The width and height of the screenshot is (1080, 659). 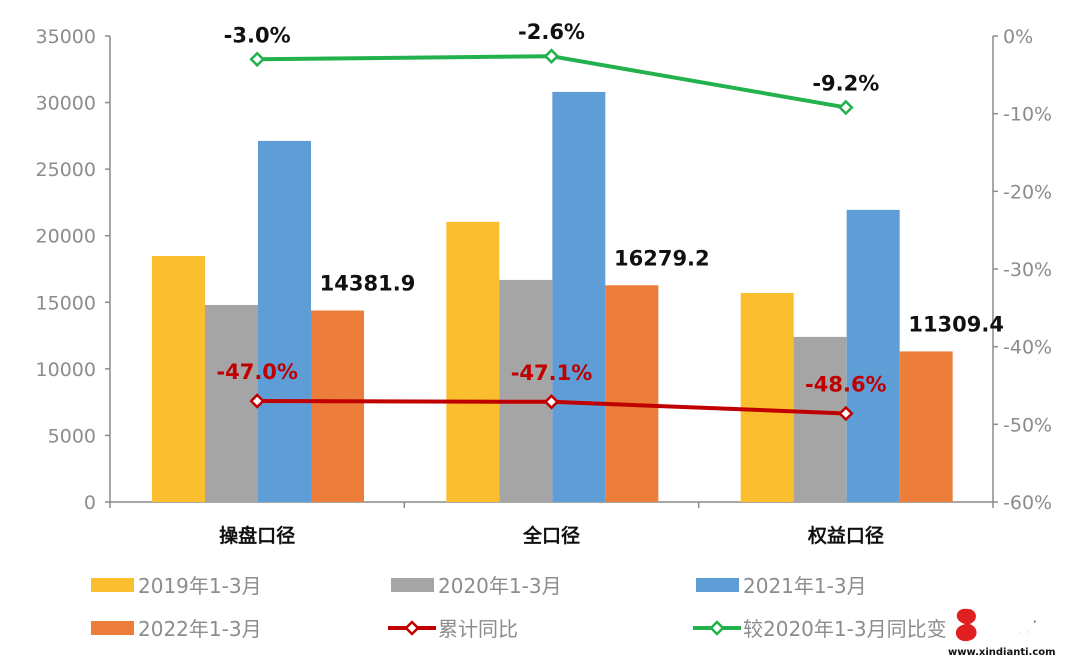 What do you see at coordinates (956, 324) in the screenshot?
I see `data-label: 11309.4` at bounding box center [956, 324].